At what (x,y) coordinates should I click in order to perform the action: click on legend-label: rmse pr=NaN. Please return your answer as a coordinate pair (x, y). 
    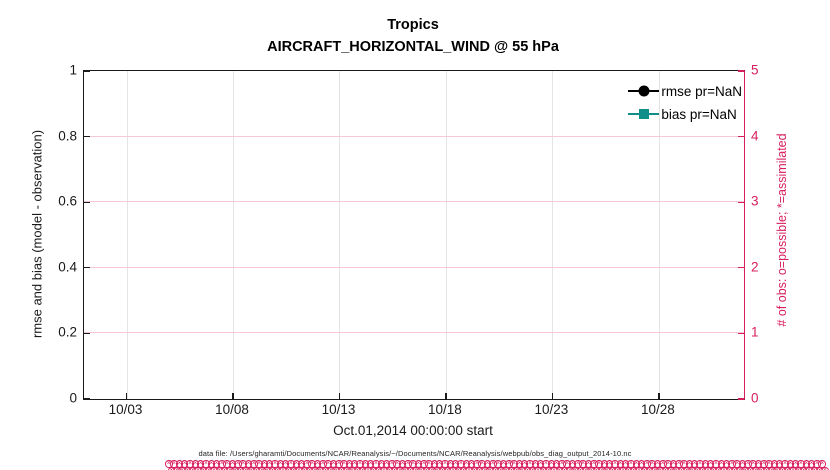
    Looking at the image, I should click on (701, 91).